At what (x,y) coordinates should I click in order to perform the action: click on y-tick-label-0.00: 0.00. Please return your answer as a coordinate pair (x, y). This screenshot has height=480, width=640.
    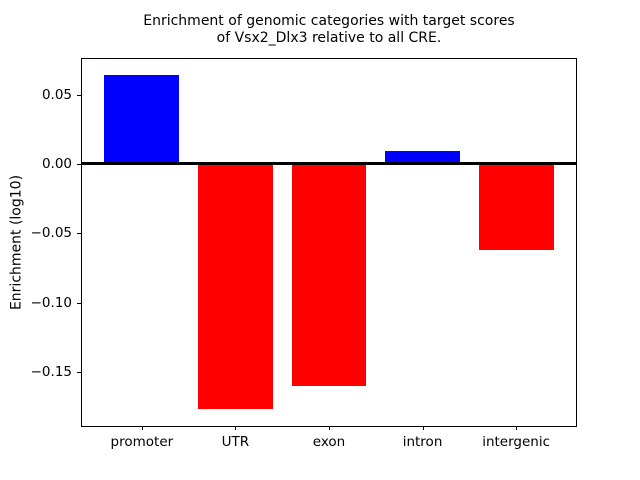
    Looking at the image, I should click on (56, 163).